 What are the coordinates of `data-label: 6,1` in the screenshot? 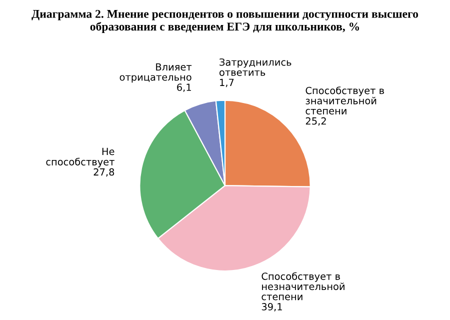 It's located at (184, 88).